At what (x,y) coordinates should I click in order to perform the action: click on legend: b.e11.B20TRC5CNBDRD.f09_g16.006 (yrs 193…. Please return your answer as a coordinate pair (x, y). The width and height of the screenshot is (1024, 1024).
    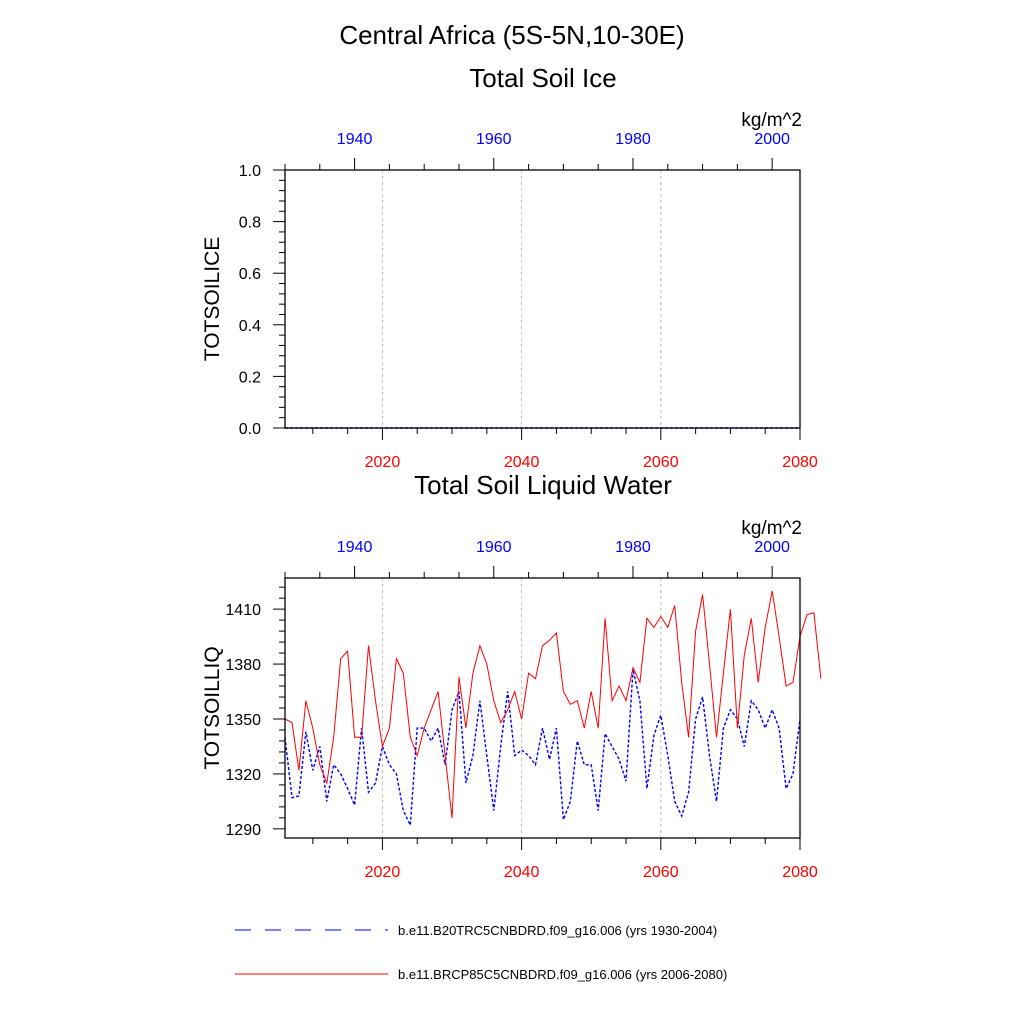
    Looking at the image, I should click on (481, 952).